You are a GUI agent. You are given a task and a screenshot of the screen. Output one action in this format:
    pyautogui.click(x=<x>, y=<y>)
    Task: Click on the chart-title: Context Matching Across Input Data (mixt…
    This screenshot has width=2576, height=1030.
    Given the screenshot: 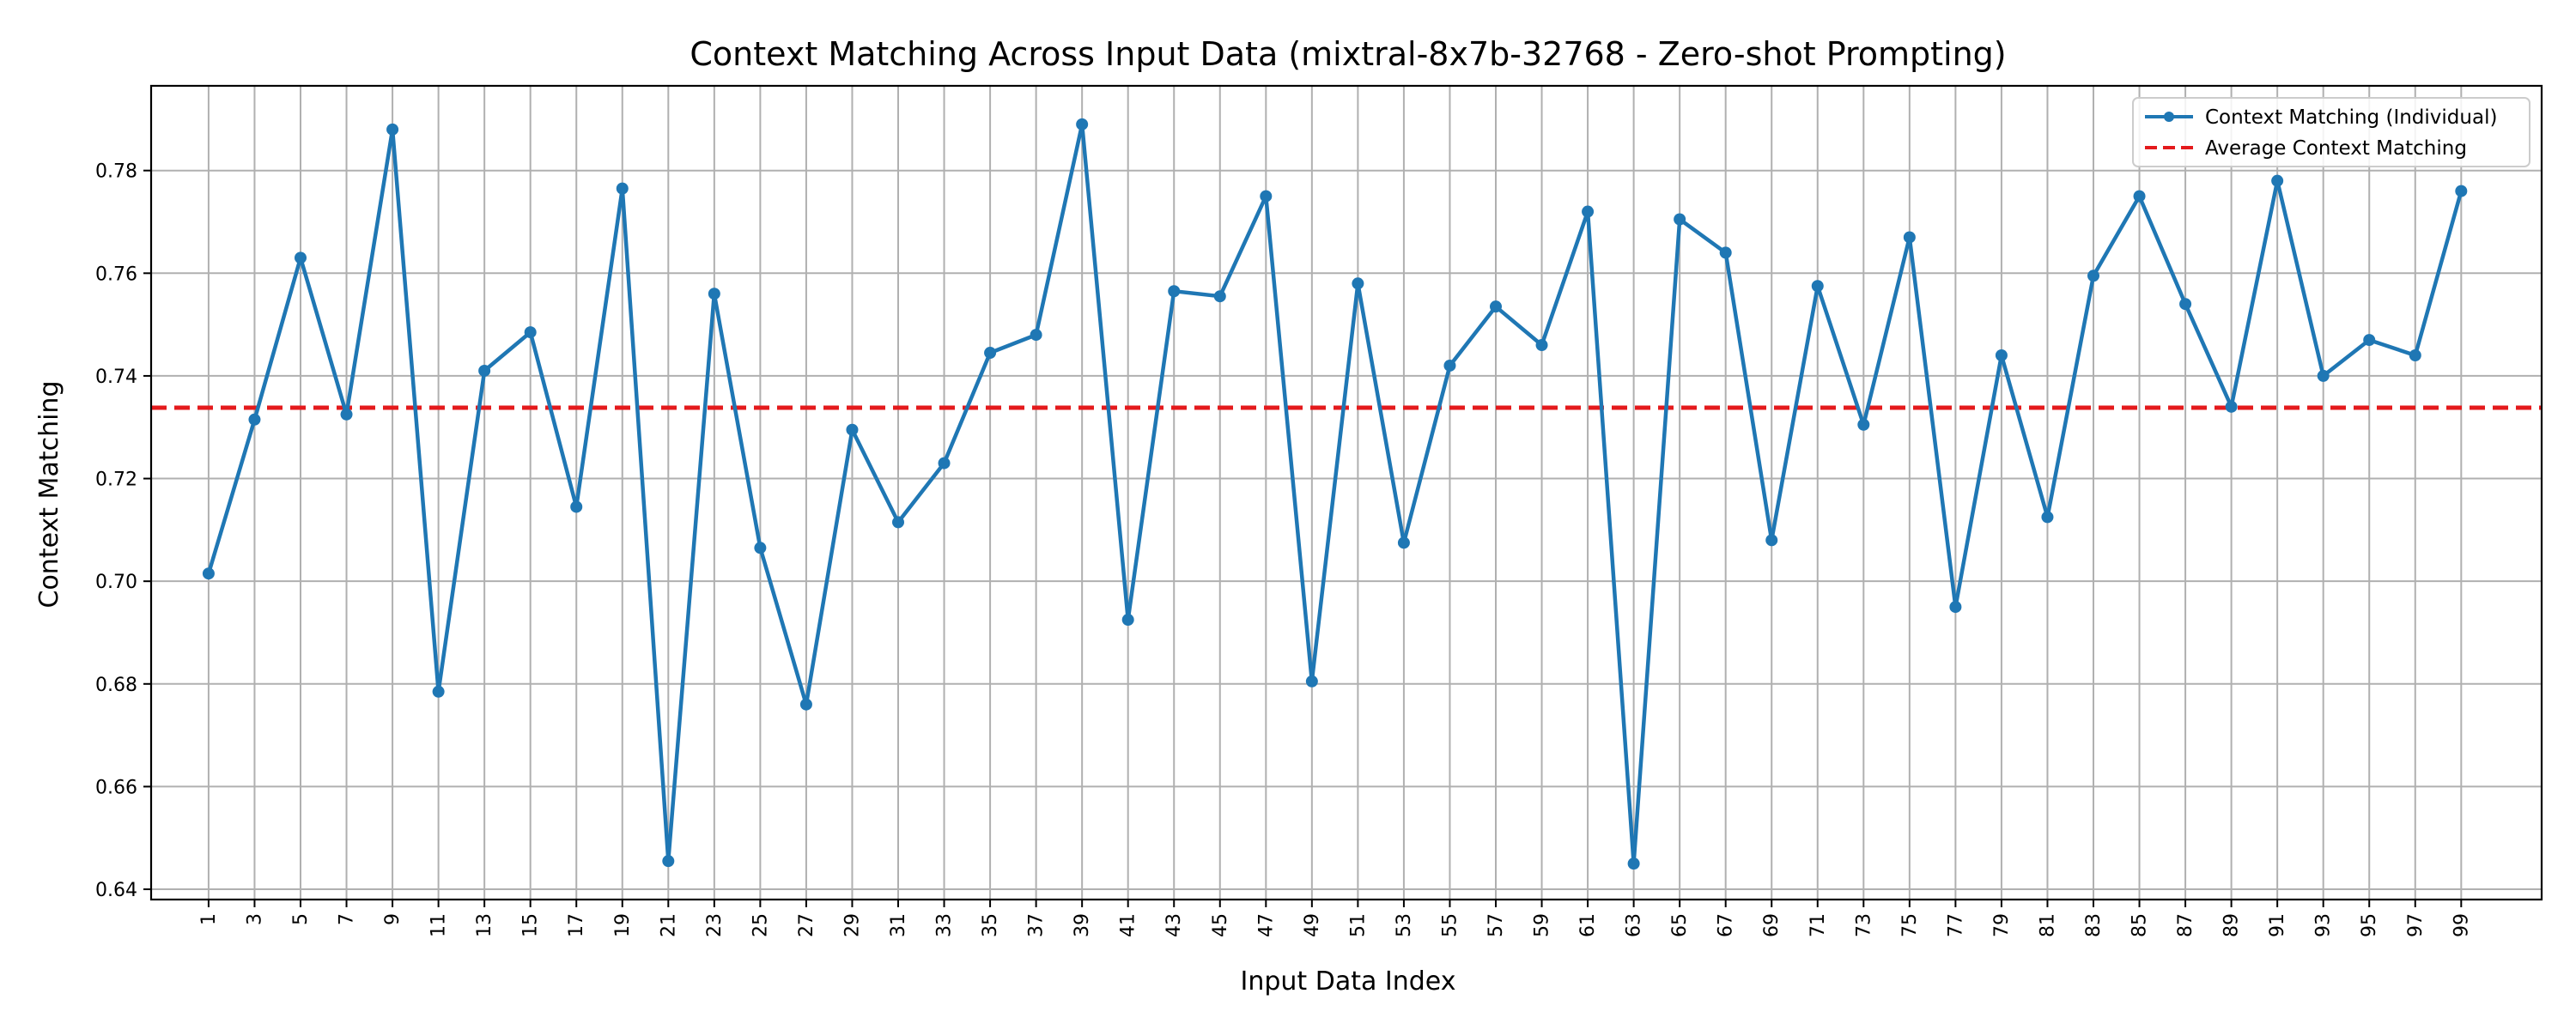 What is the action you would take?
    pyautogui.click(x=1348, y=54)
    